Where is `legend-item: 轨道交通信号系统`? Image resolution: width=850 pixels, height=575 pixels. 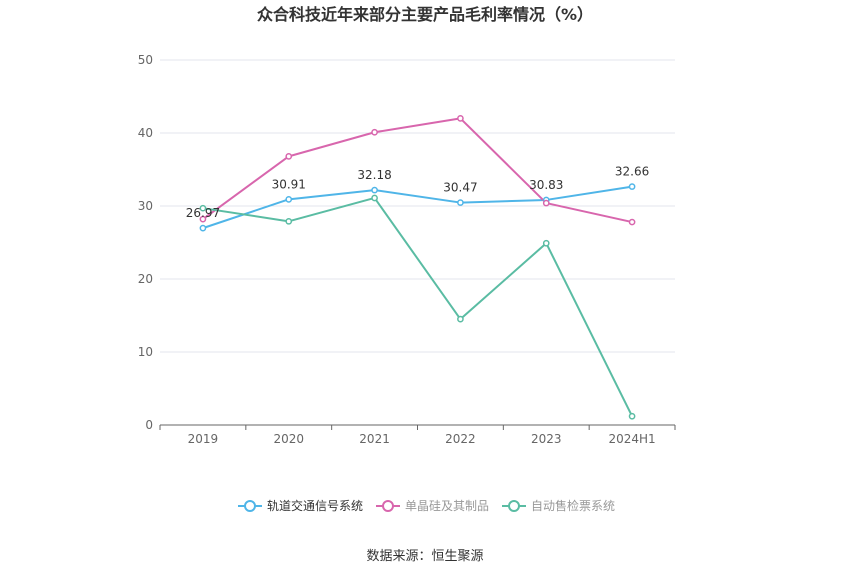 legend-item: 轨道交通信号系统 is located at coordinates (300, 505).